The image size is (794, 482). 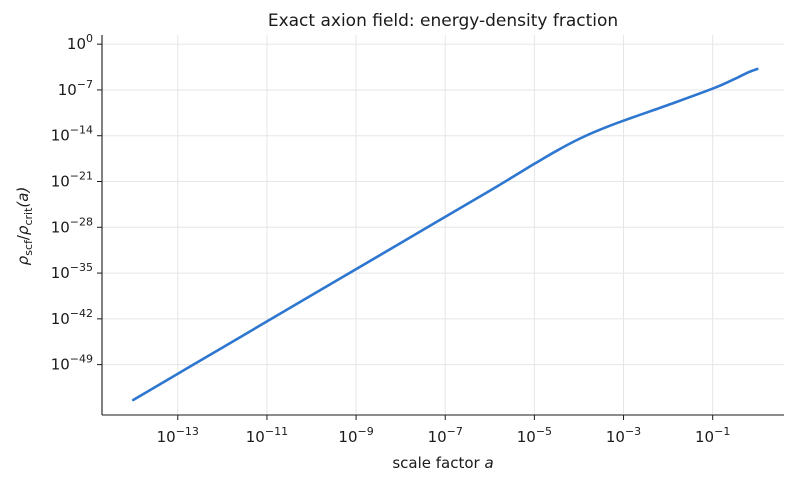 I want to click on y-tick-label: 10⁻²¹, so click(x=72, y=180).